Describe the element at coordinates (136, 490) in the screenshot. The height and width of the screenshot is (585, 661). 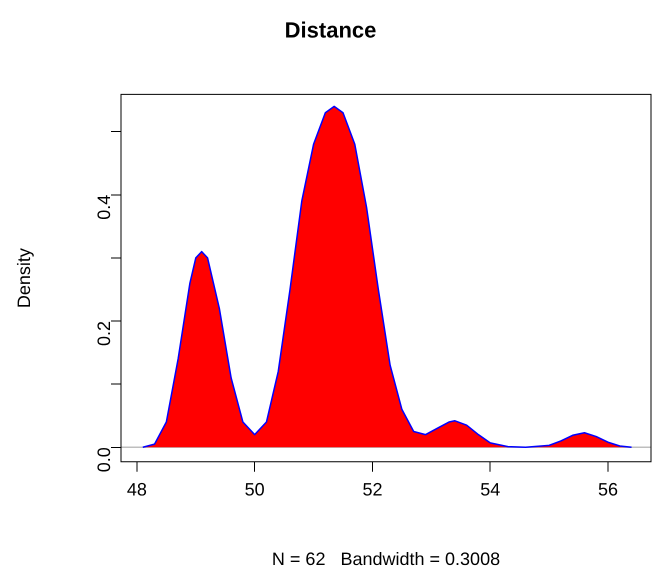
I see `x-tick-label: 48` at that location.